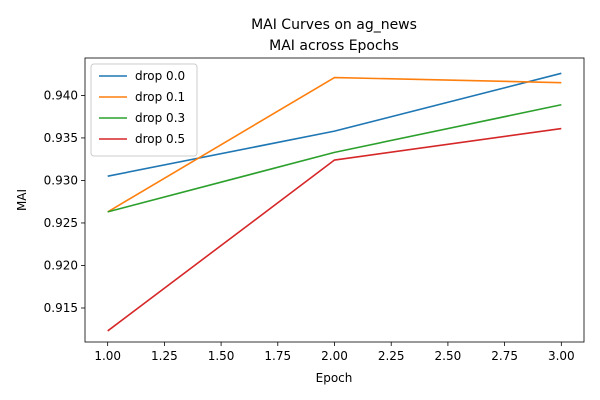  Describe the element at coordinates (504, 356) in the screenshot. I see `x-tick-label: 2.75` at that location.